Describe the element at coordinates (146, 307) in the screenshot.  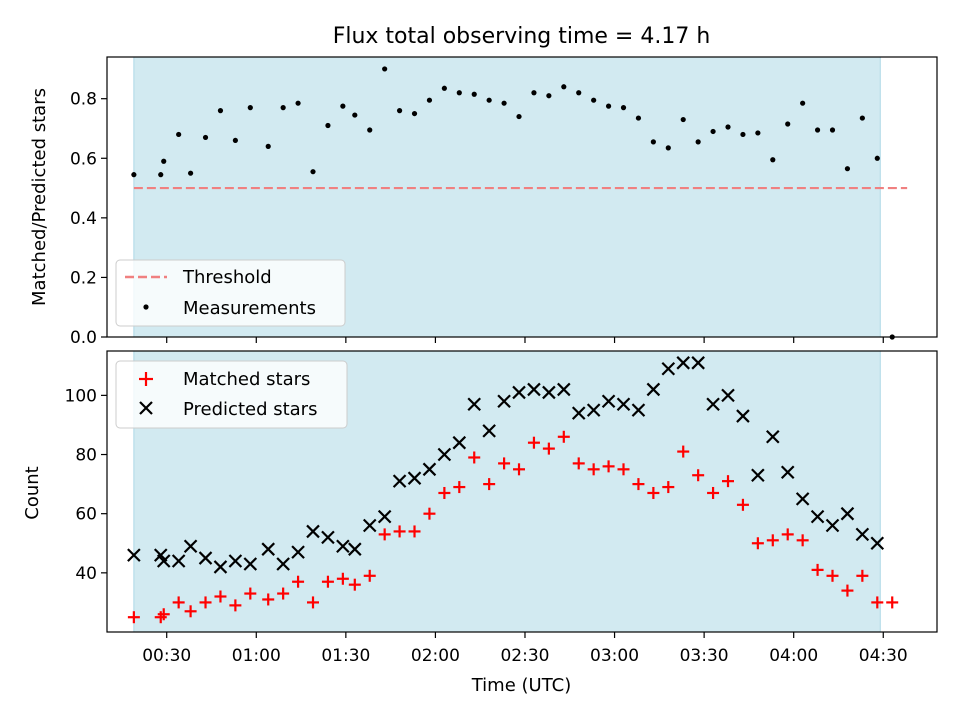
I see `measurements-legend-swatch` at that location.